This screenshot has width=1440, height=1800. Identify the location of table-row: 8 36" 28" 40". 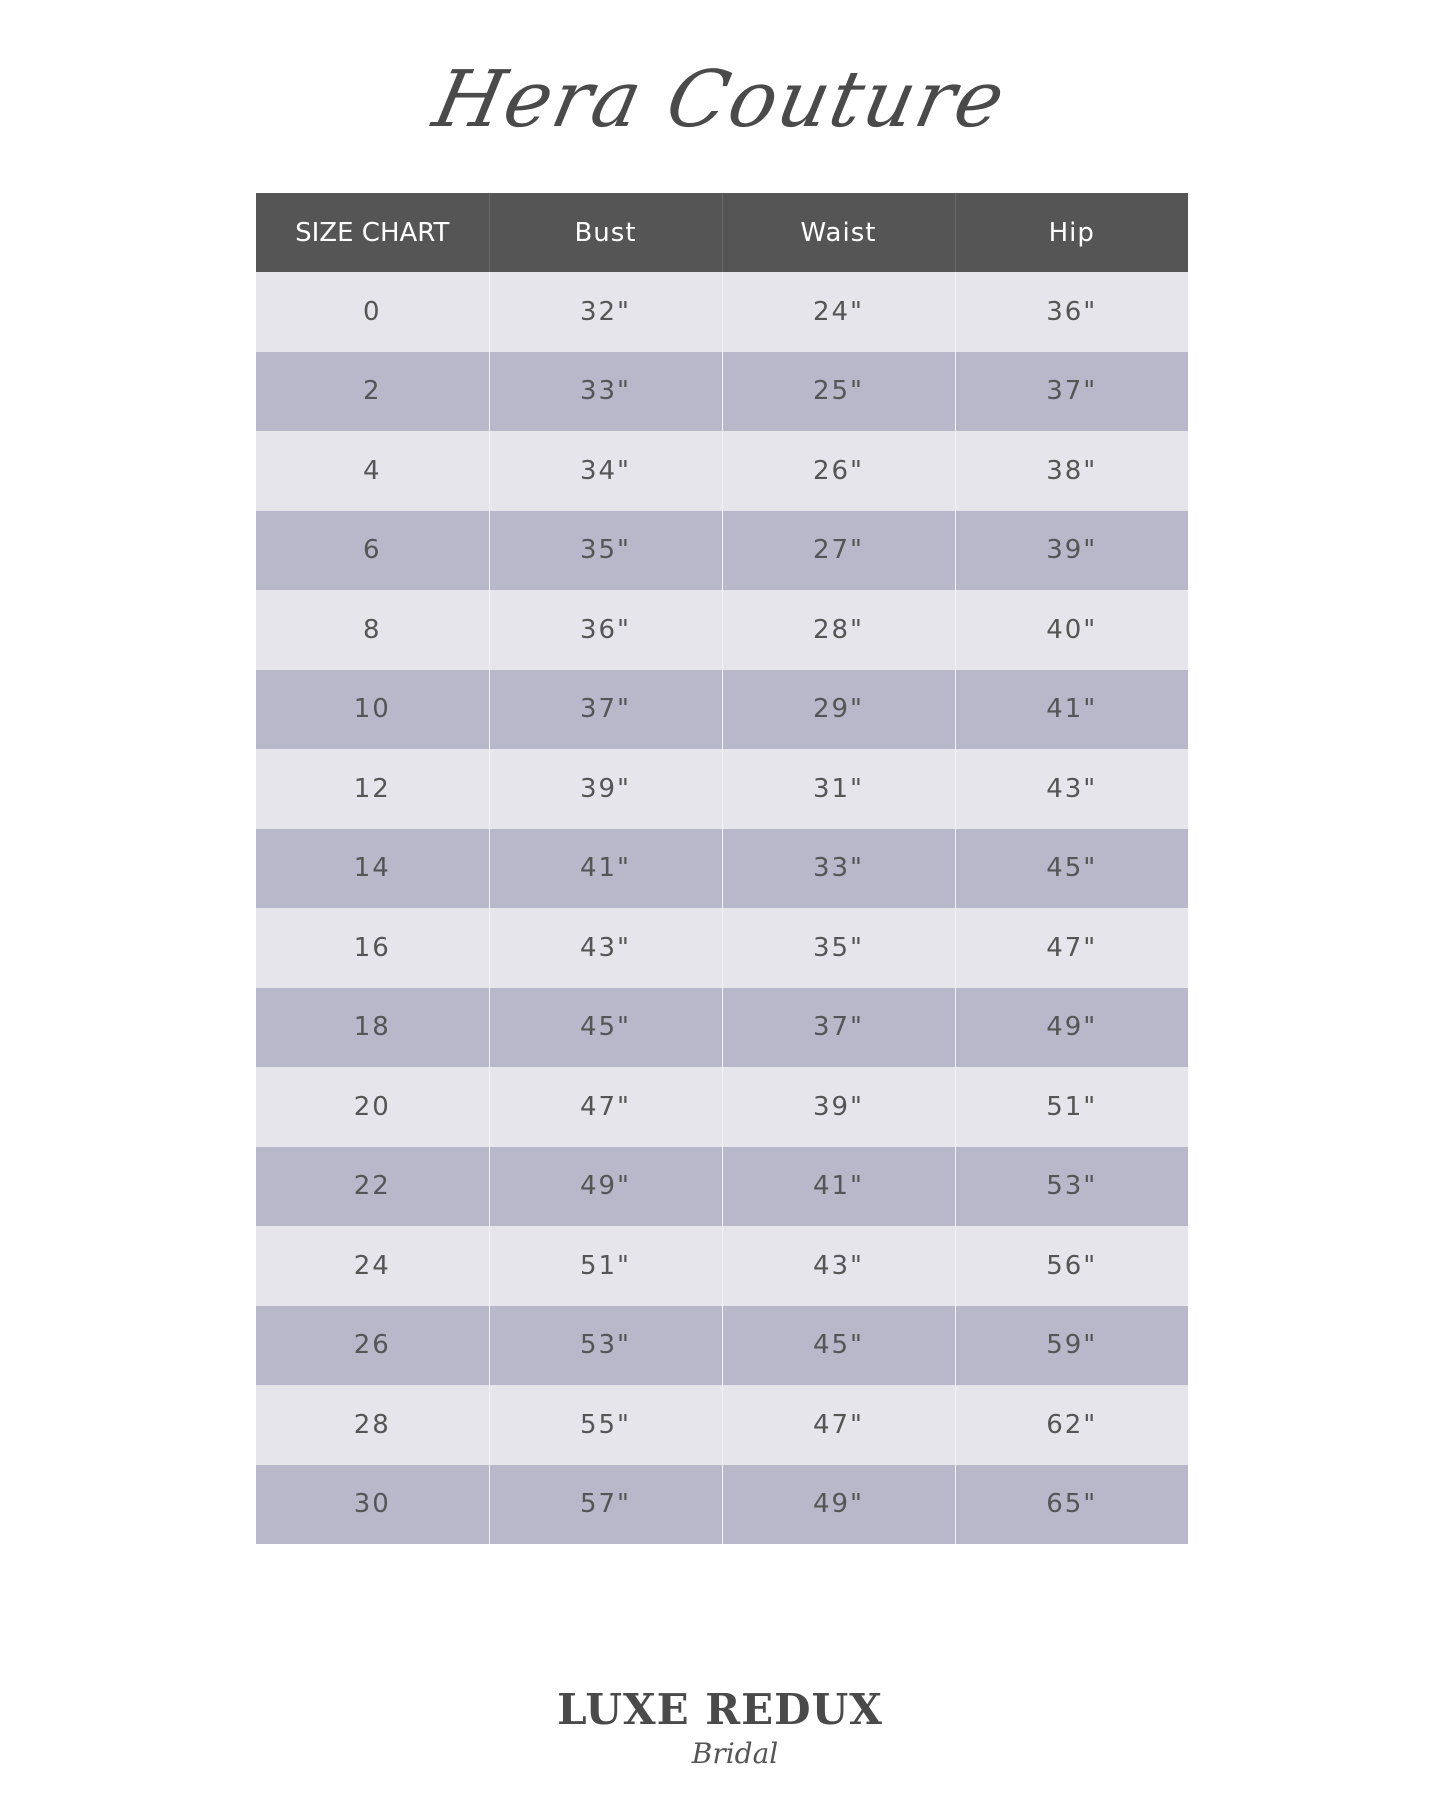
(722, 630).